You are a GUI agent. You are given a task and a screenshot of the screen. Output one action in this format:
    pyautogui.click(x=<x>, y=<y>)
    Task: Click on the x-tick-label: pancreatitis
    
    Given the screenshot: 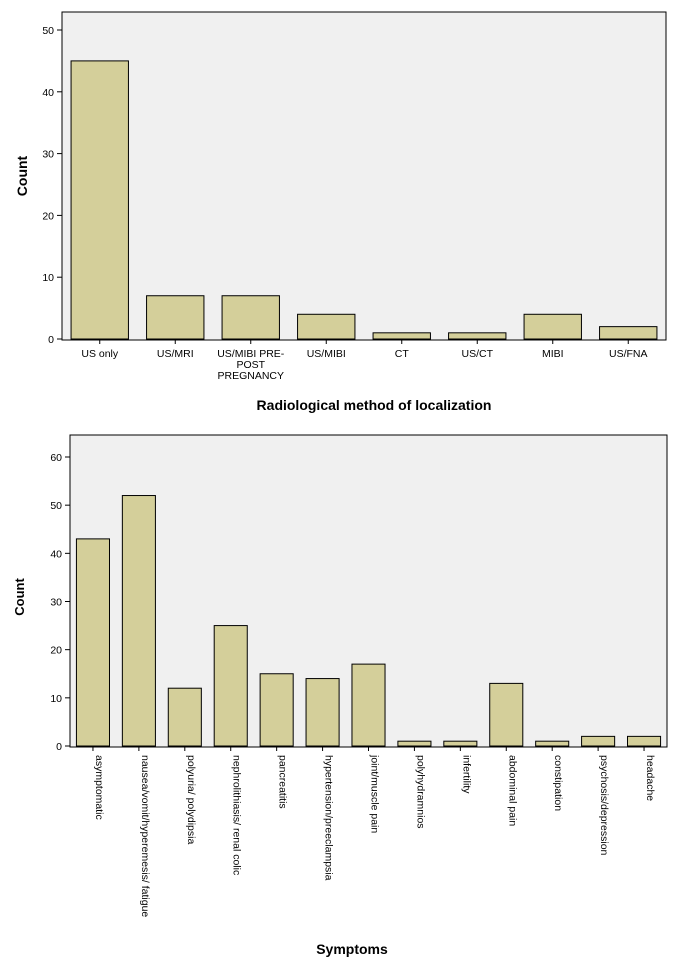 What is the action you would take?
    pyautogui.click(x=283, y=782)
    